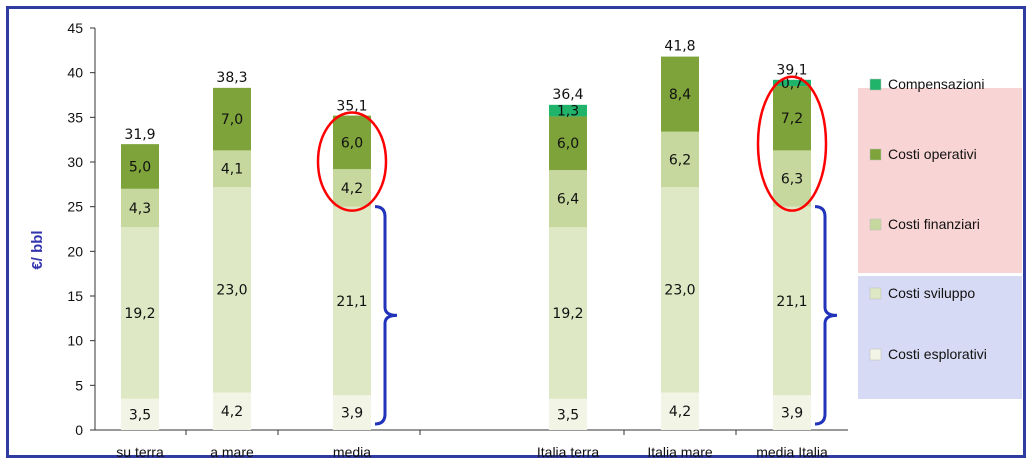  I want to click on total-label: 31,9, so click(139, 135).